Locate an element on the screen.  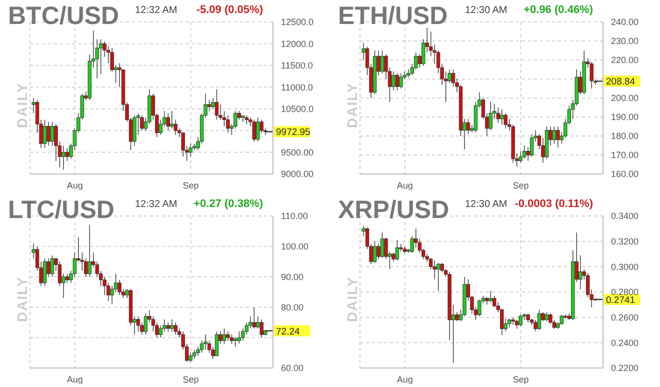
y-tick-label: 11500.0 is located at coordinates (297, 65).